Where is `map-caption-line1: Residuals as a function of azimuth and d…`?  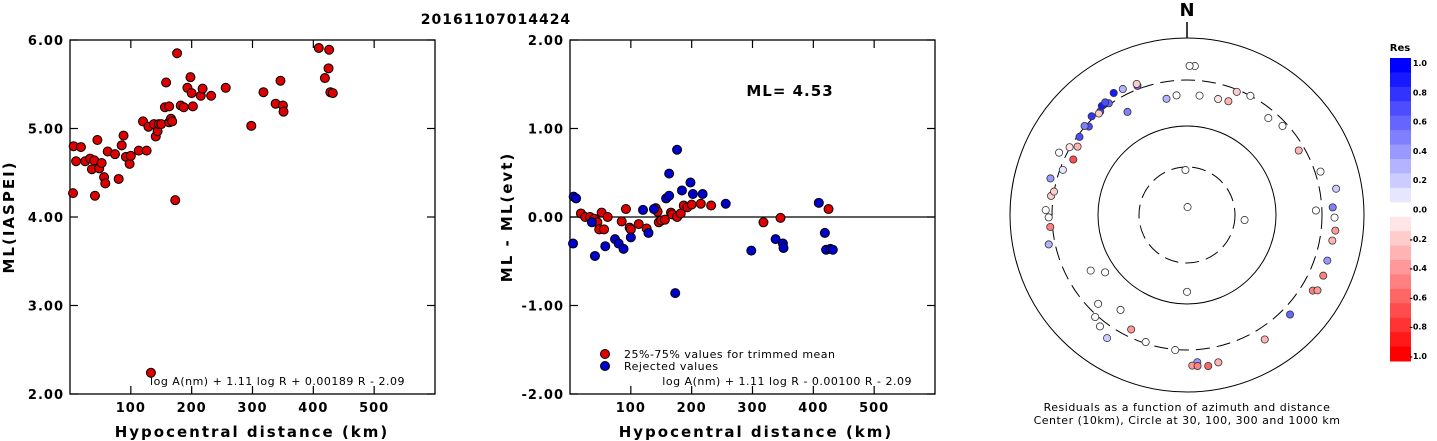
map-caption-line1: Residuals as a function of azimuth and d… is located at coordinates (1187, 407).